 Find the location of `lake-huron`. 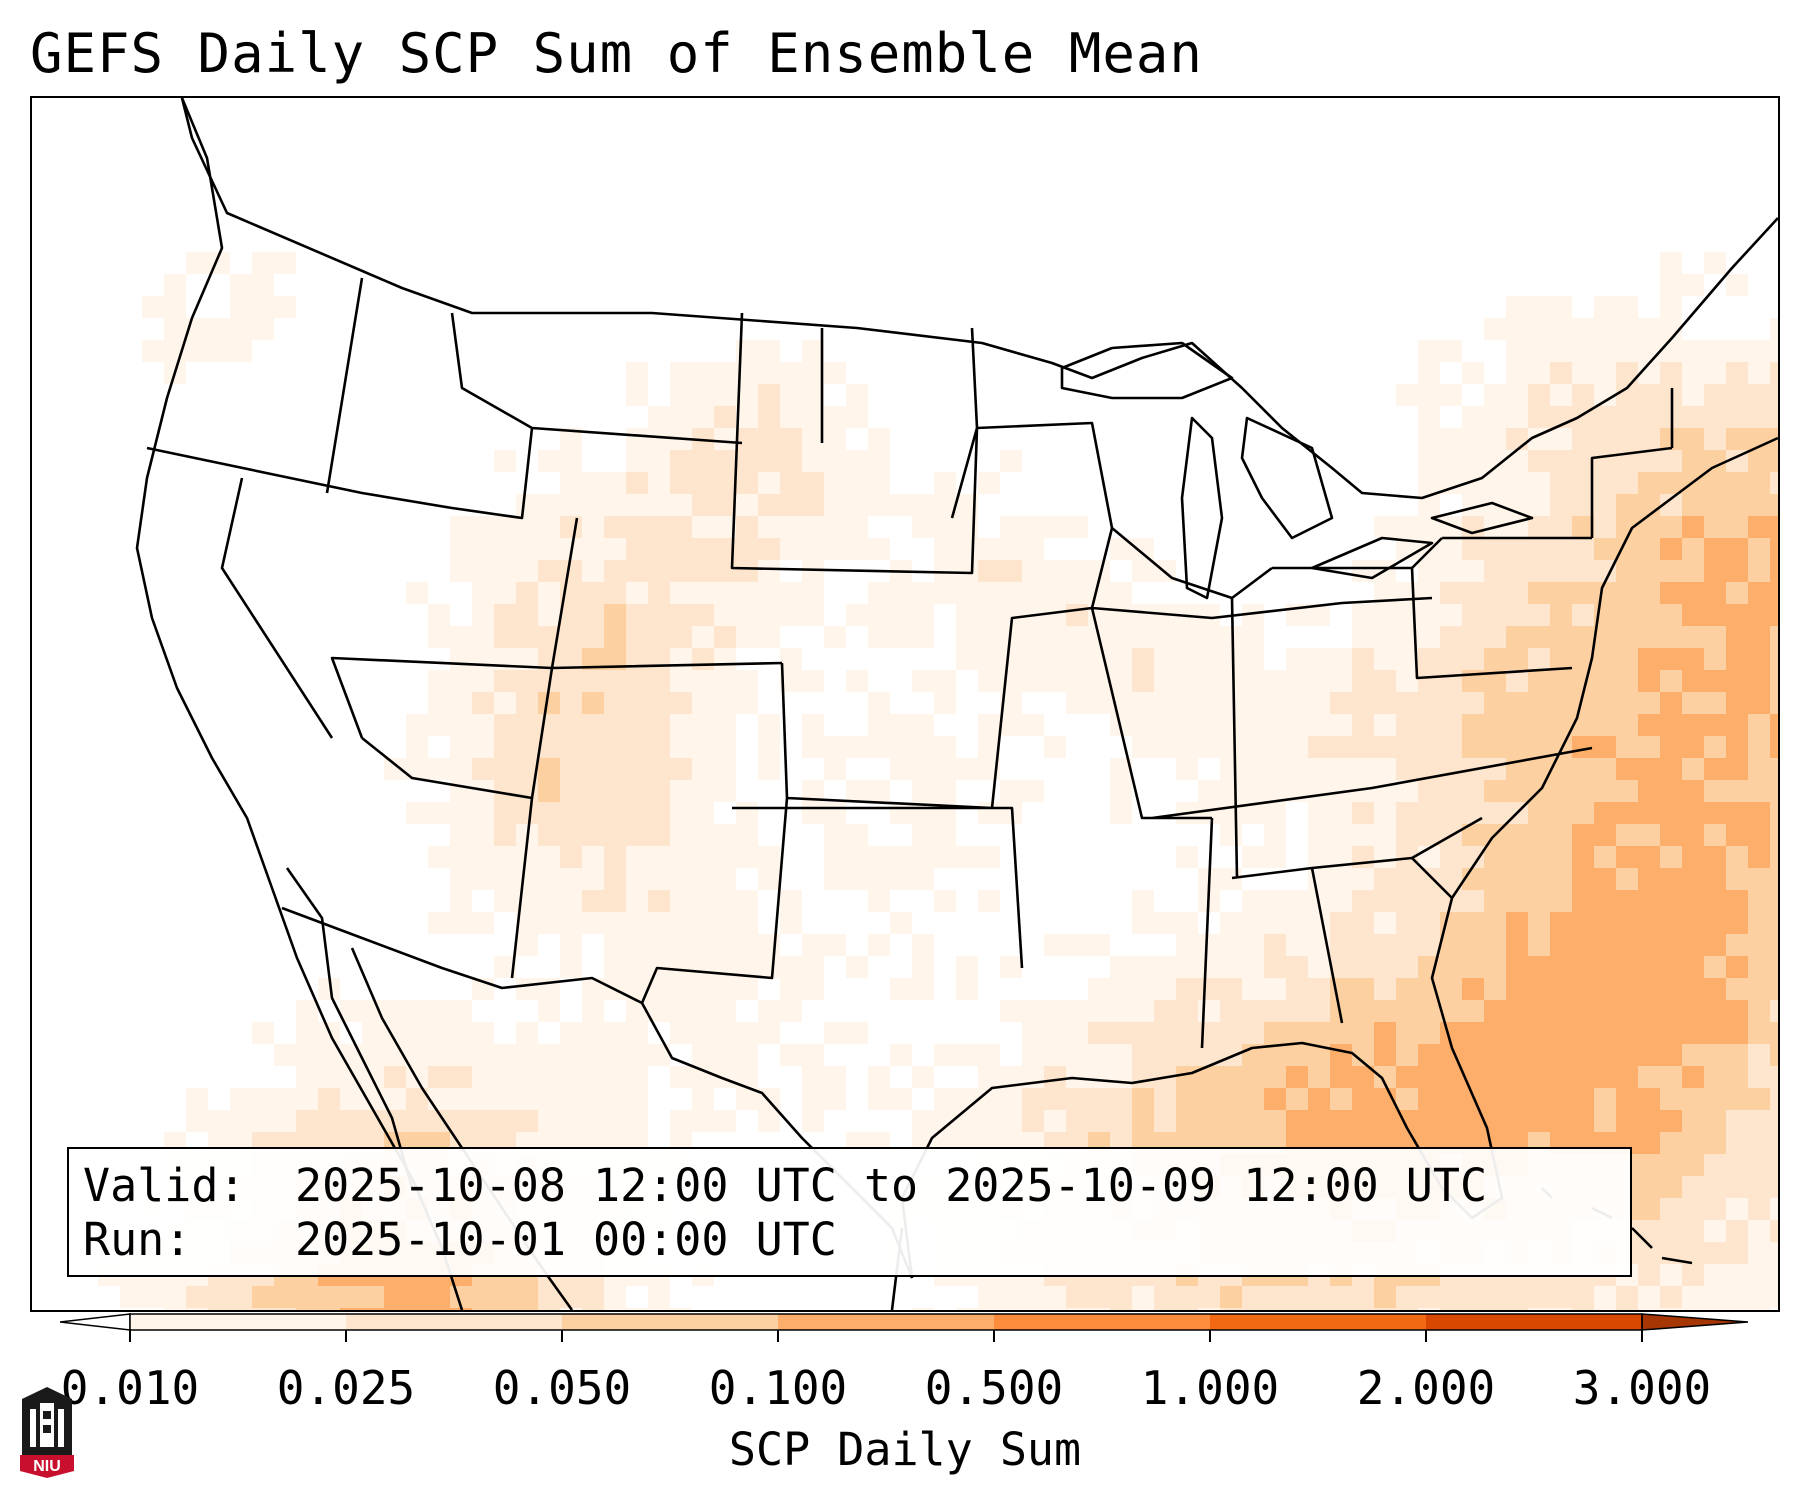

lake-huron is located at coordinates (1287, 478).